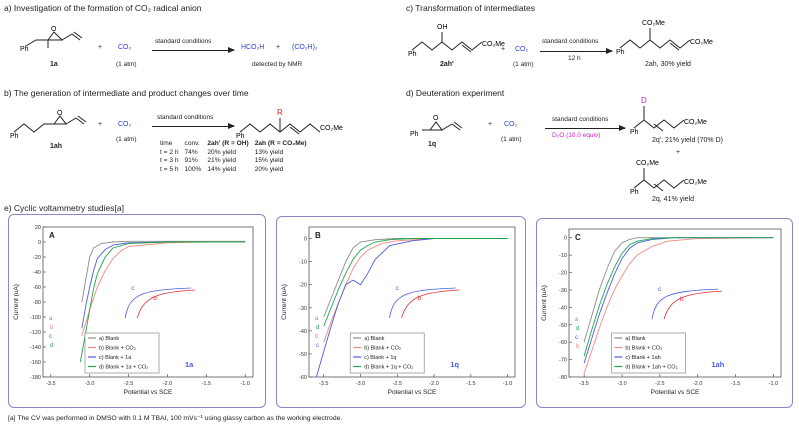  I want to click on table-cell: t = 2 h, so click(169, 152).